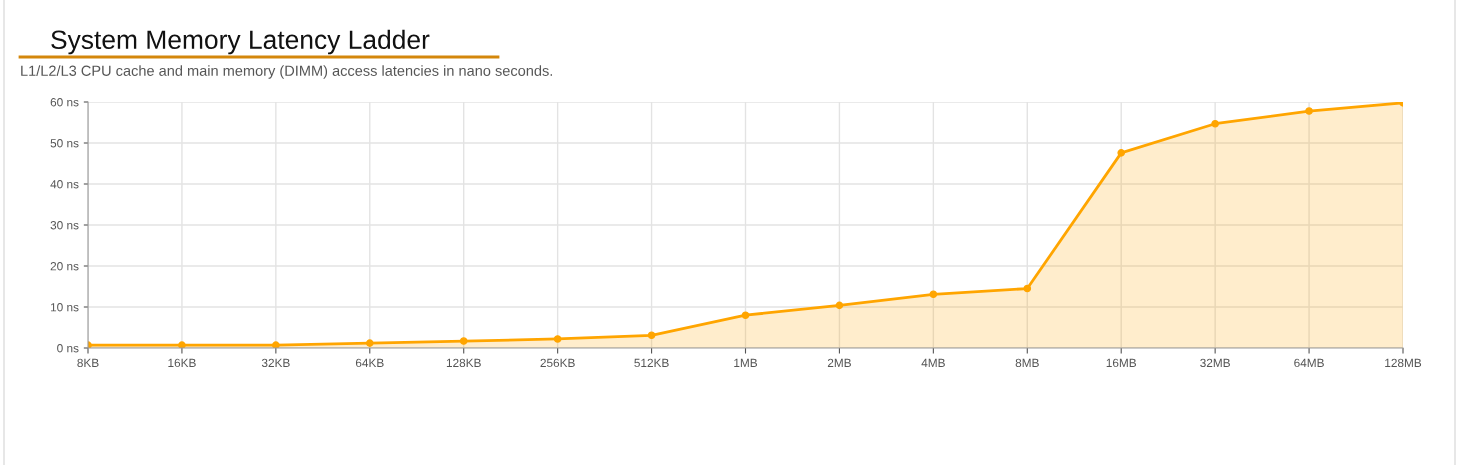 The width and height of the screenshot is (1461, 465). What do you see at coordinates (933, 362) in the screenshot?
I see `x-tick-label: 4MB` at bounding box center [933, 362].